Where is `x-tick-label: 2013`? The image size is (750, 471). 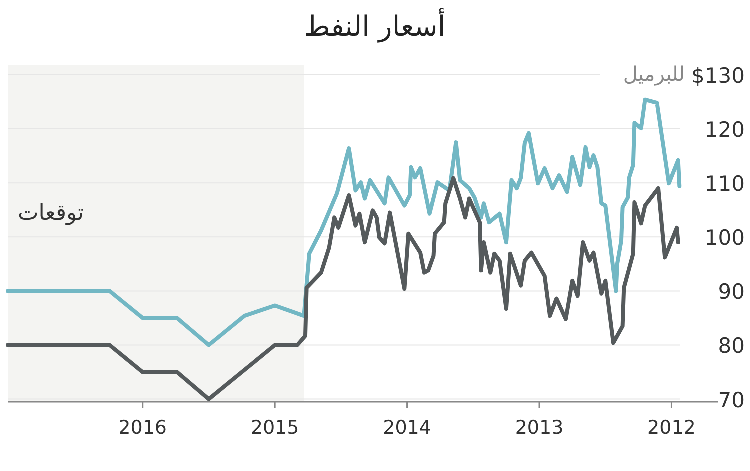 x-tick-label: 2013 is located at coordinates (539, 428).